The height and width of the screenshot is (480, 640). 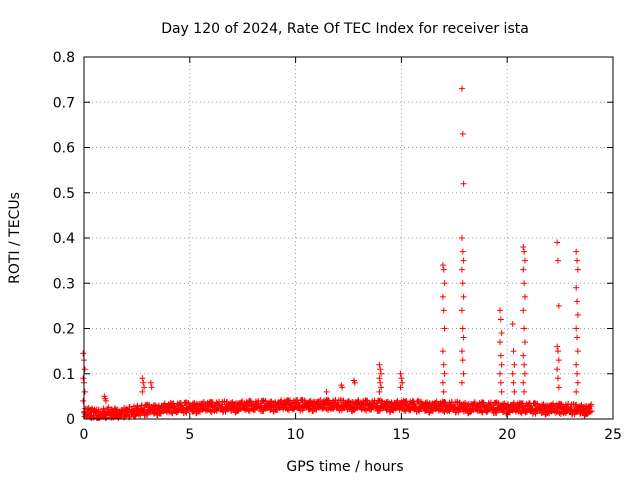 I want to click on y-tick-label: 0.6, so click(x=64, y=149).